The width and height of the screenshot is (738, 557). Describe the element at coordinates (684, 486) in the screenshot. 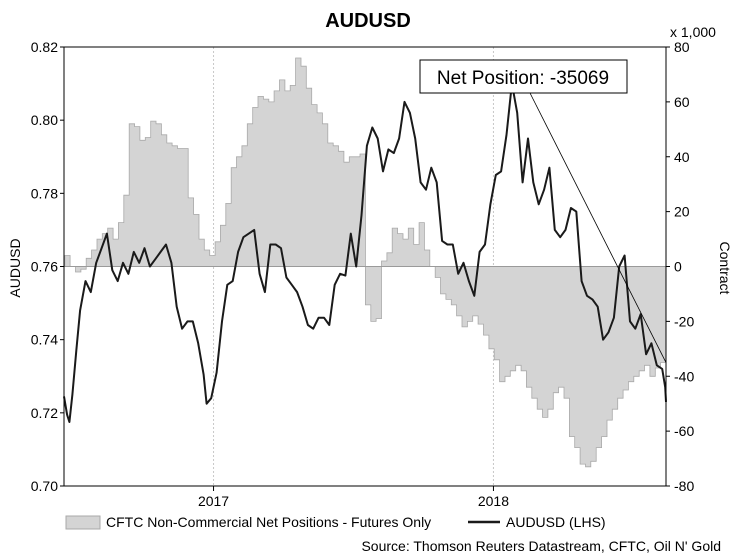

I see `y2-tick-label-8: -80` at that location.